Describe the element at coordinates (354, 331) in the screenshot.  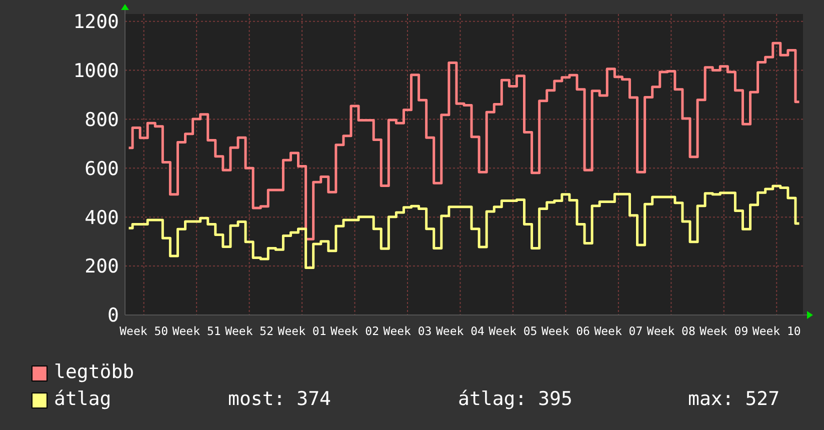
I see `x-tick-label: Week 02` at that location.